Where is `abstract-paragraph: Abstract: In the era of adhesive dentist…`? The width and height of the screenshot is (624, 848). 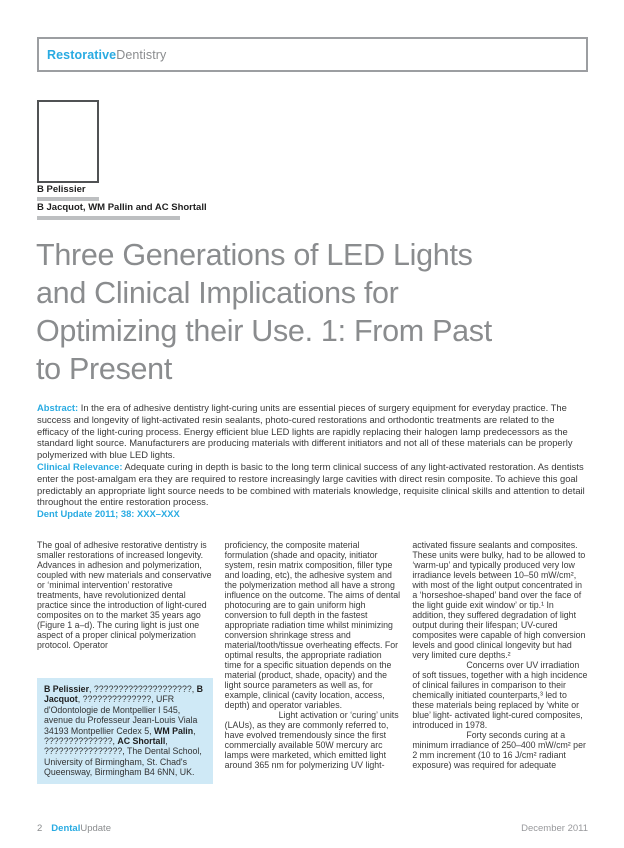 abstract-paragraph: Abstract: In the era of adhesive dentist… is located at coordinates (312, 431).